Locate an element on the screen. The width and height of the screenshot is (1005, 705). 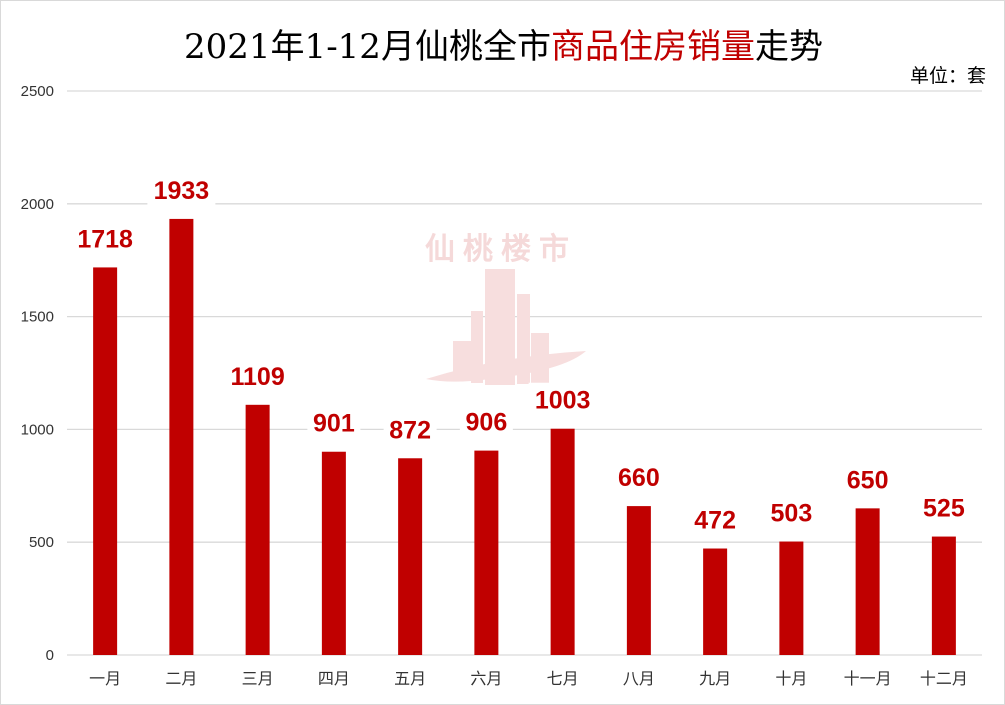
data-label: 503 is located at coordinates (792, 514).